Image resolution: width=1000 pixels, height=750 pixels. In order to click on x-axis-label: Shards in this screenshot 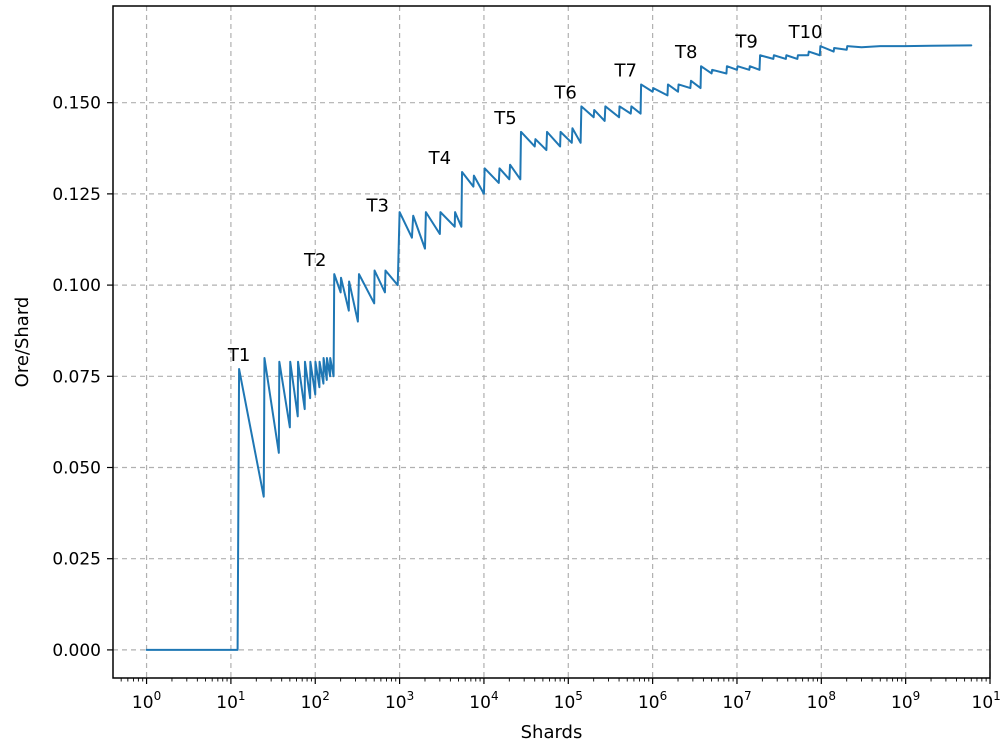, I will do `click(552, 732)`.